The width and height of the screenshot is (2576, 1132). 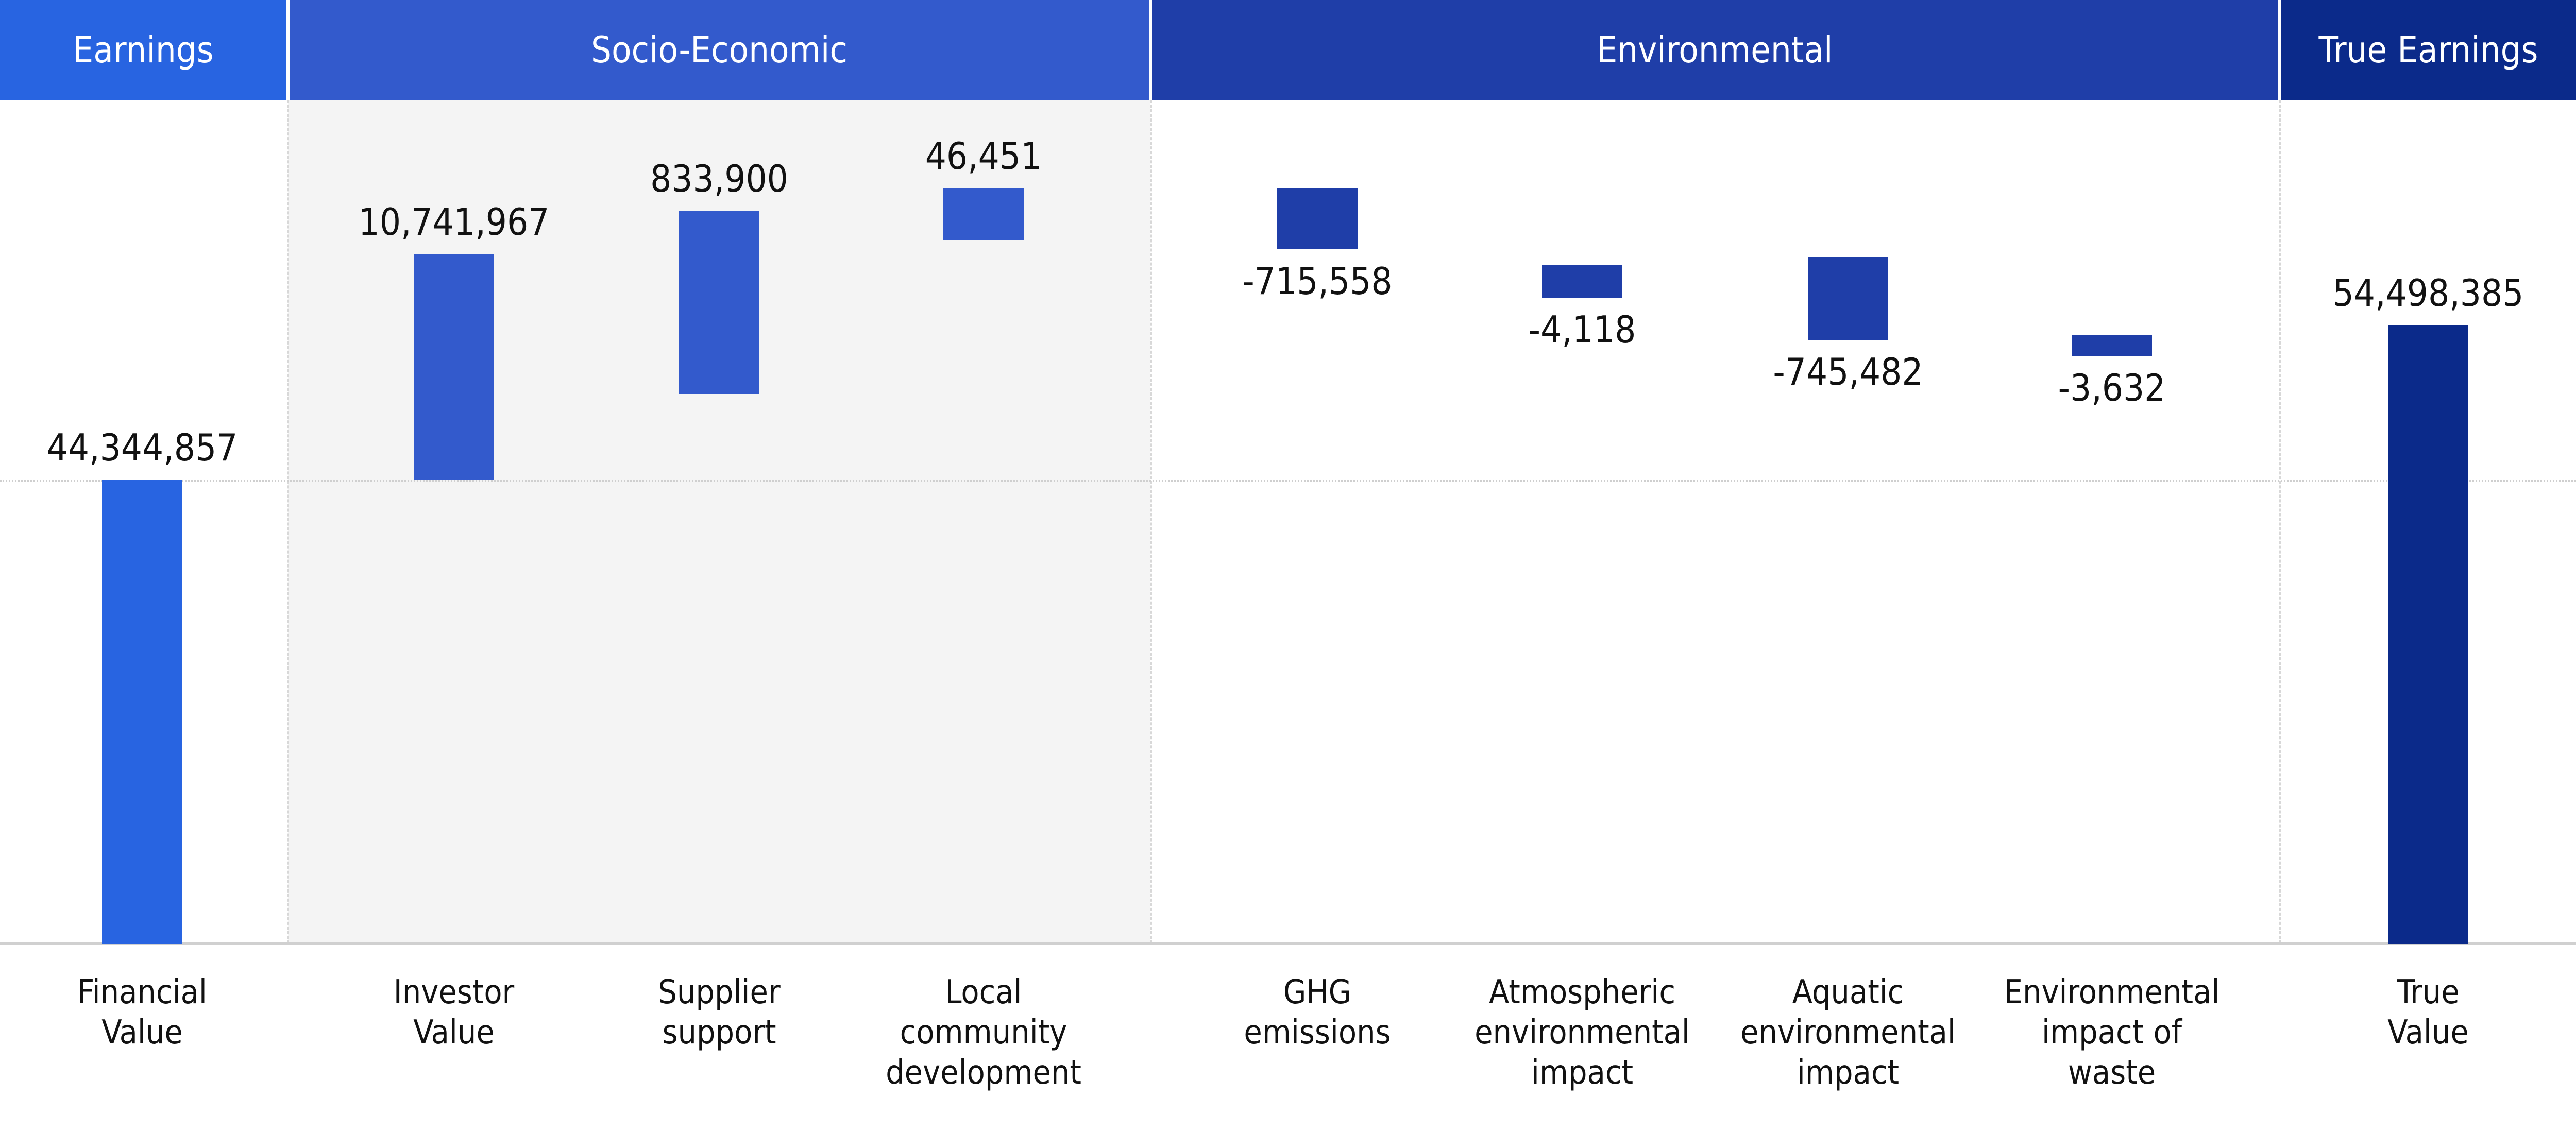 I want to click on value-label: 46,451, so click(x=984, y=156).